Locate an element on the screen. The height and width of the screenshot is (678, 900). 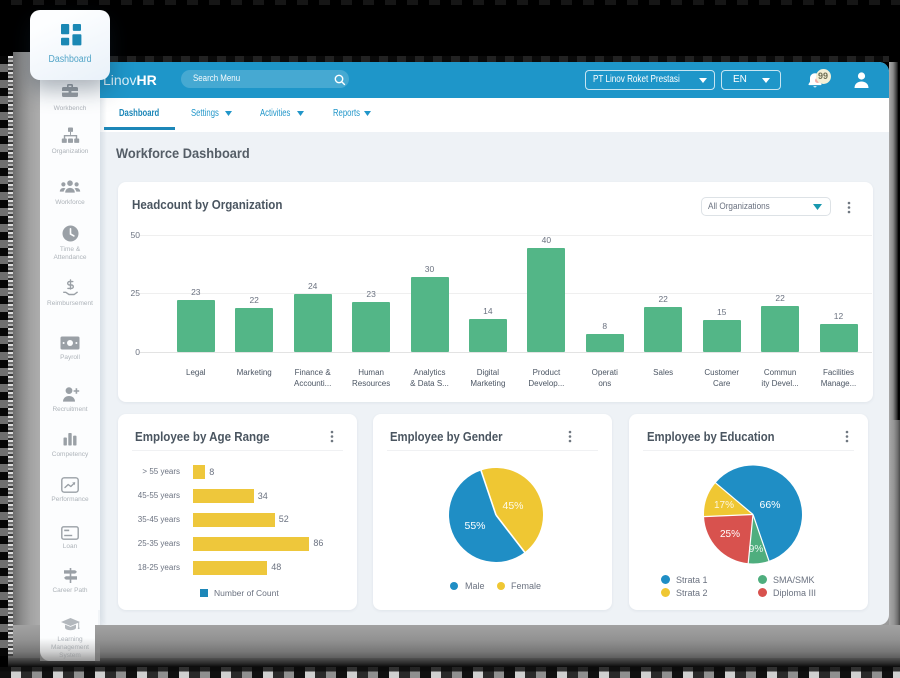
svg-text: 25% is located at coordinates (730, 534).